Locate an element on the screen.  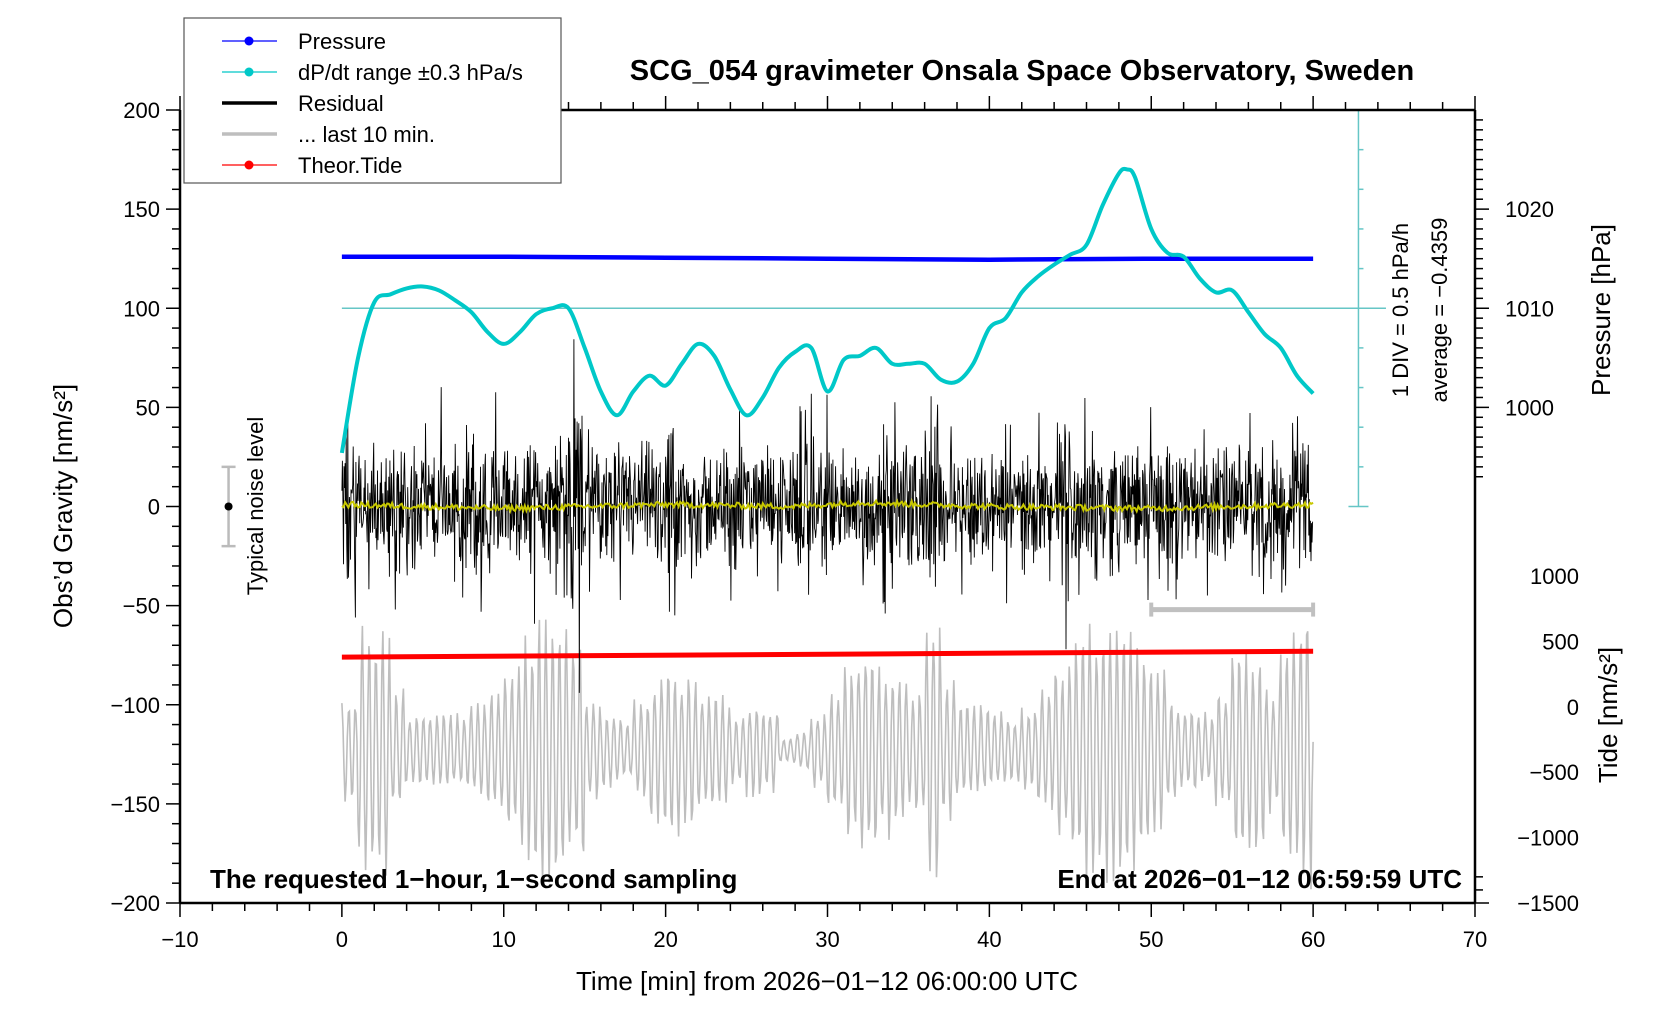
x-tick-label: 70 is located at coordinates (1475, 939).